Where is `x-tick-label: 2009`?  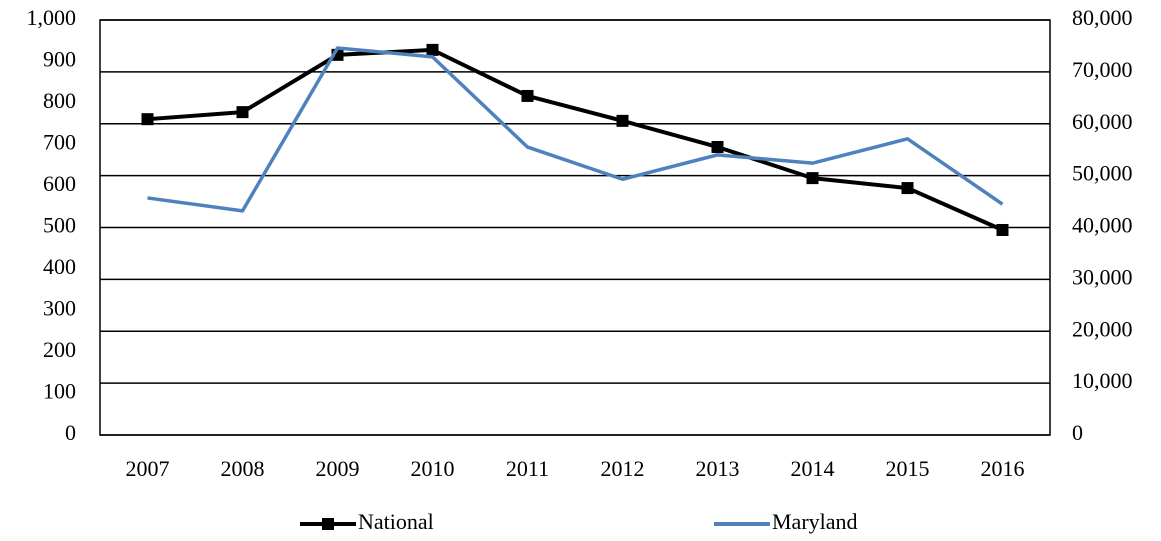
x-tick-label: 2009 is located at coordinates (338, 468).